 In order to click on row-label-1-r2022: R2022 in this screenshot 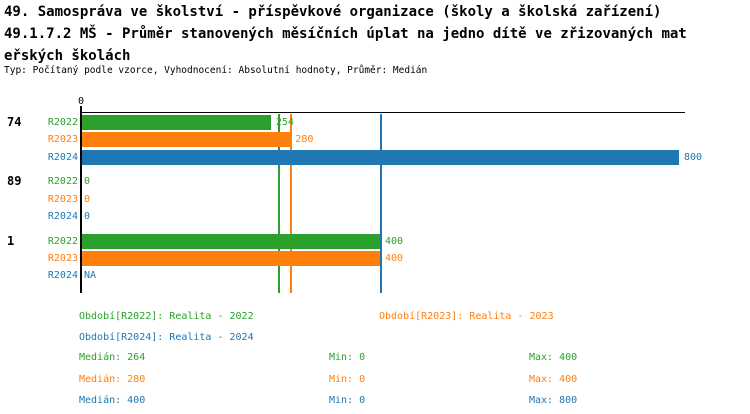, I will do `click(62, 241)`.